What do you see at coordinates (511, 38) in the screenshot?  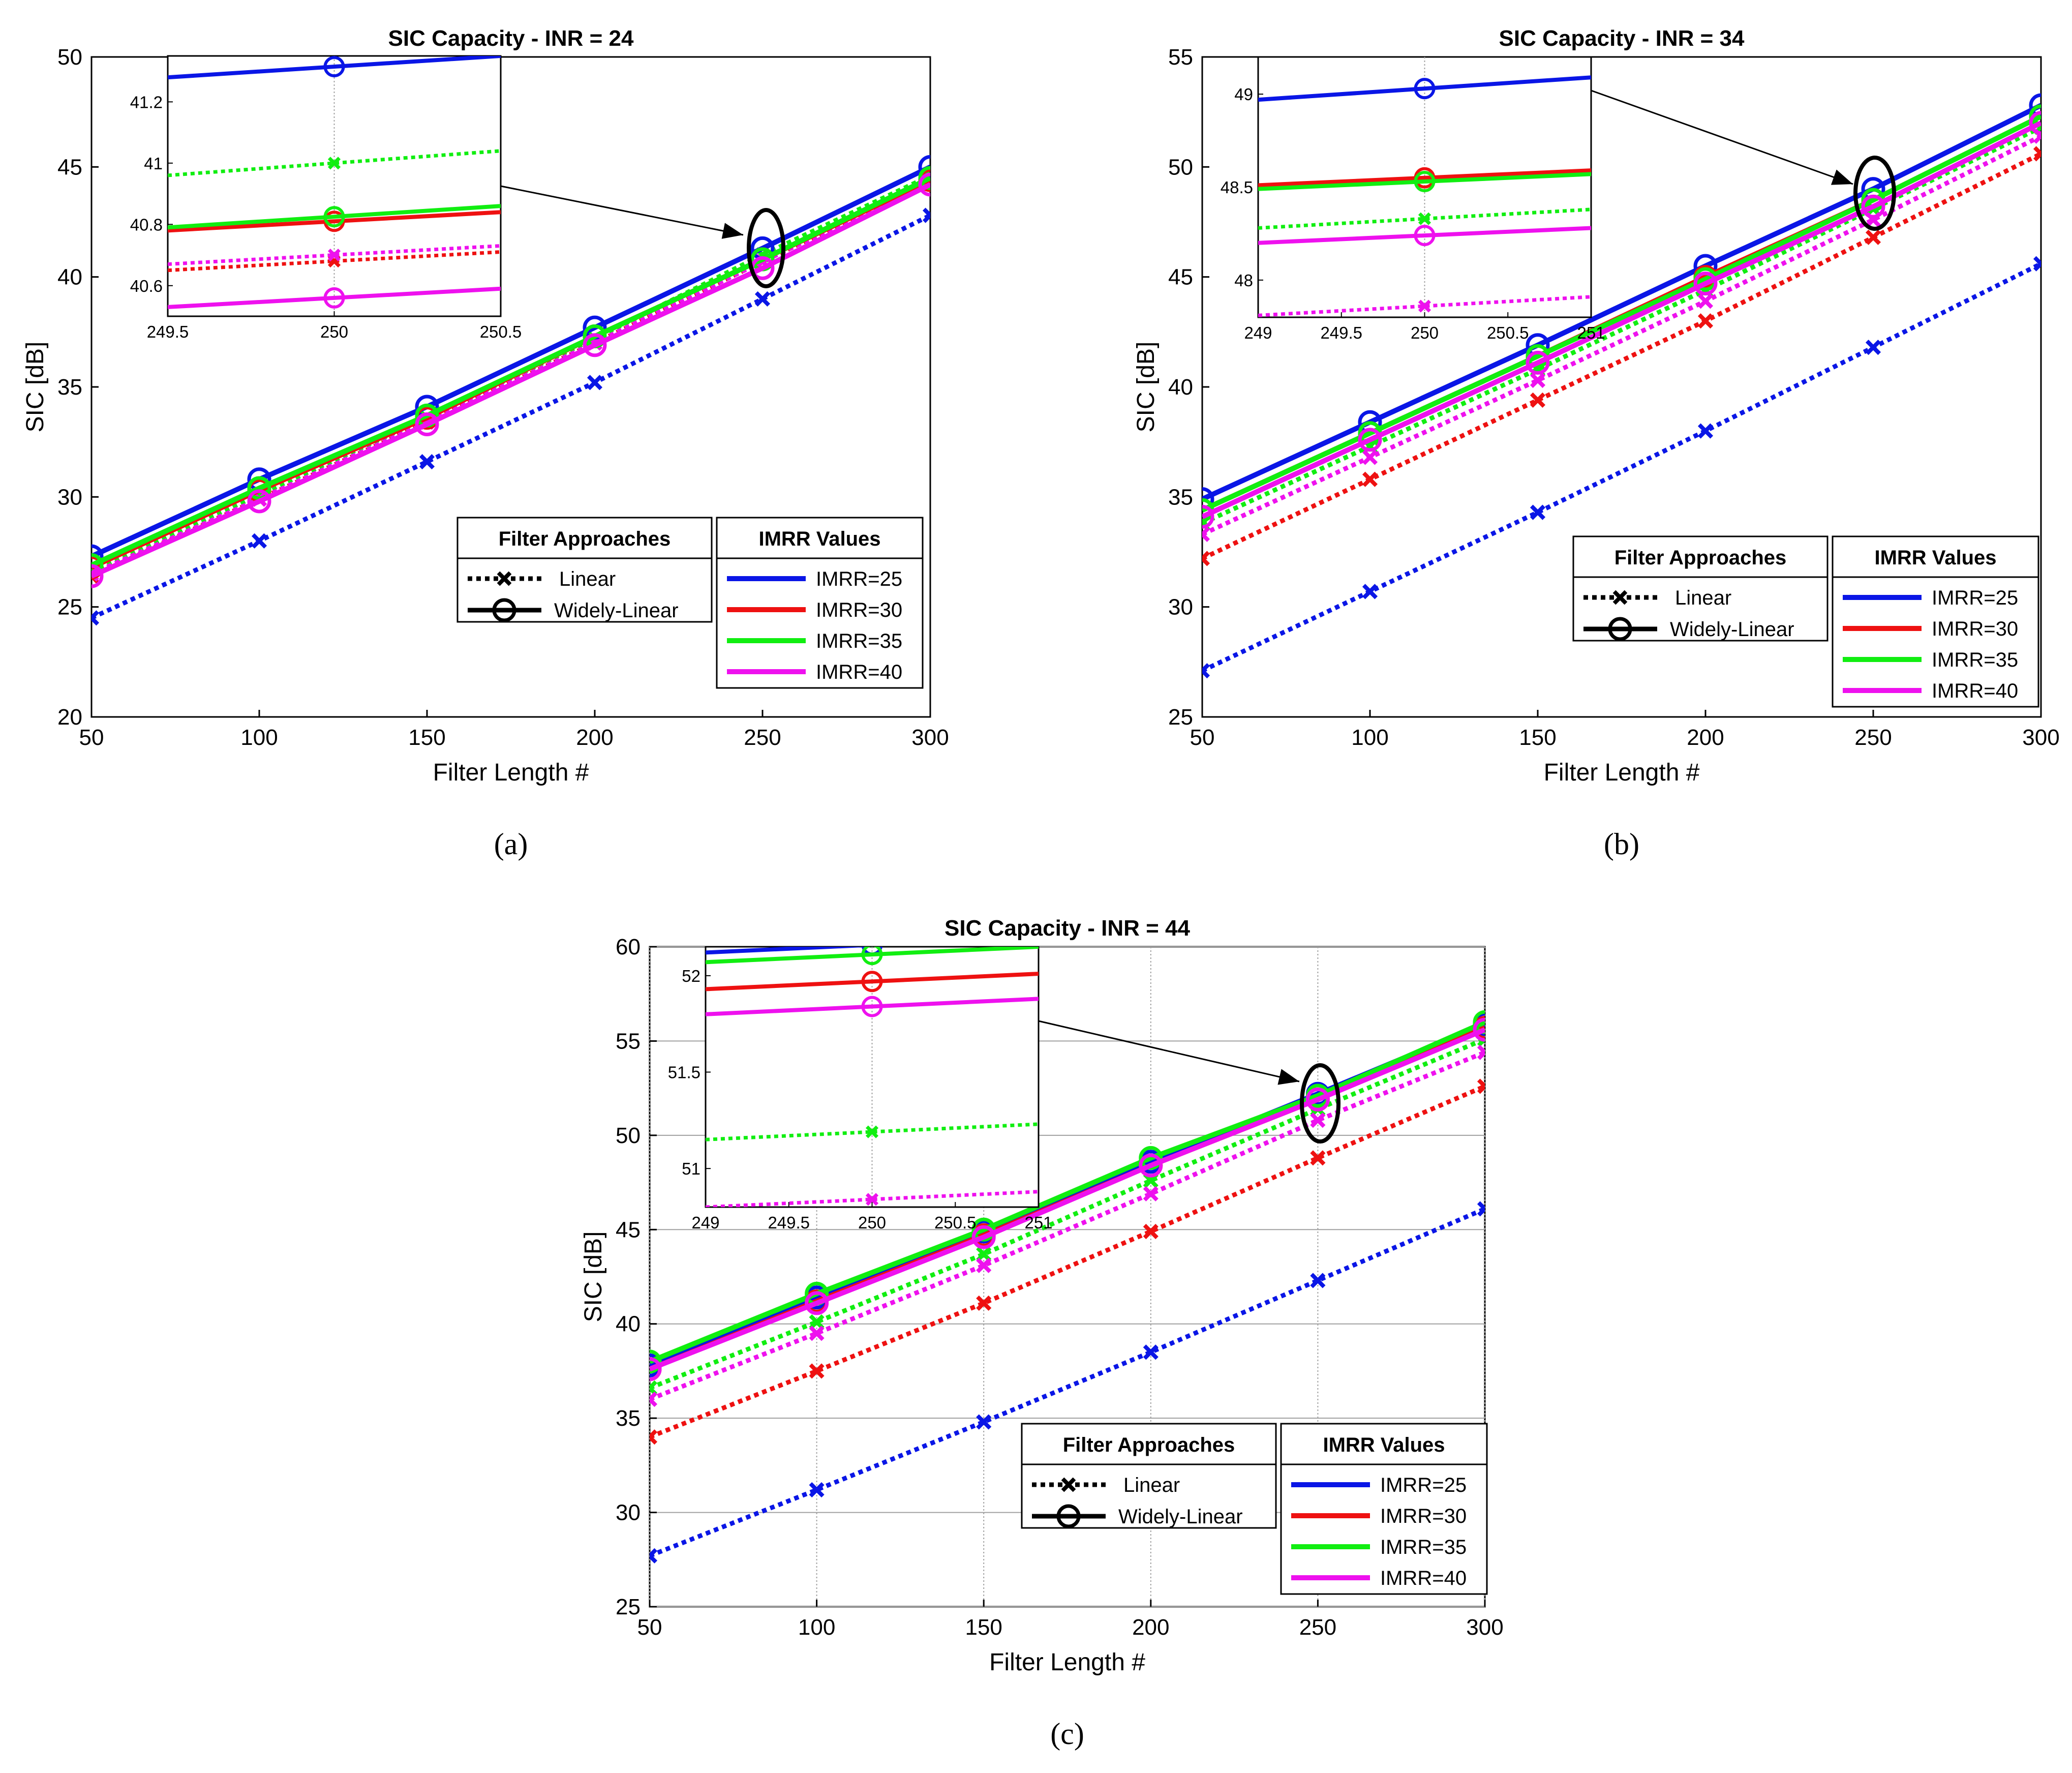 I see `chart-title: SIC Capacity - INR = 24` at bounding box center [511, 38].